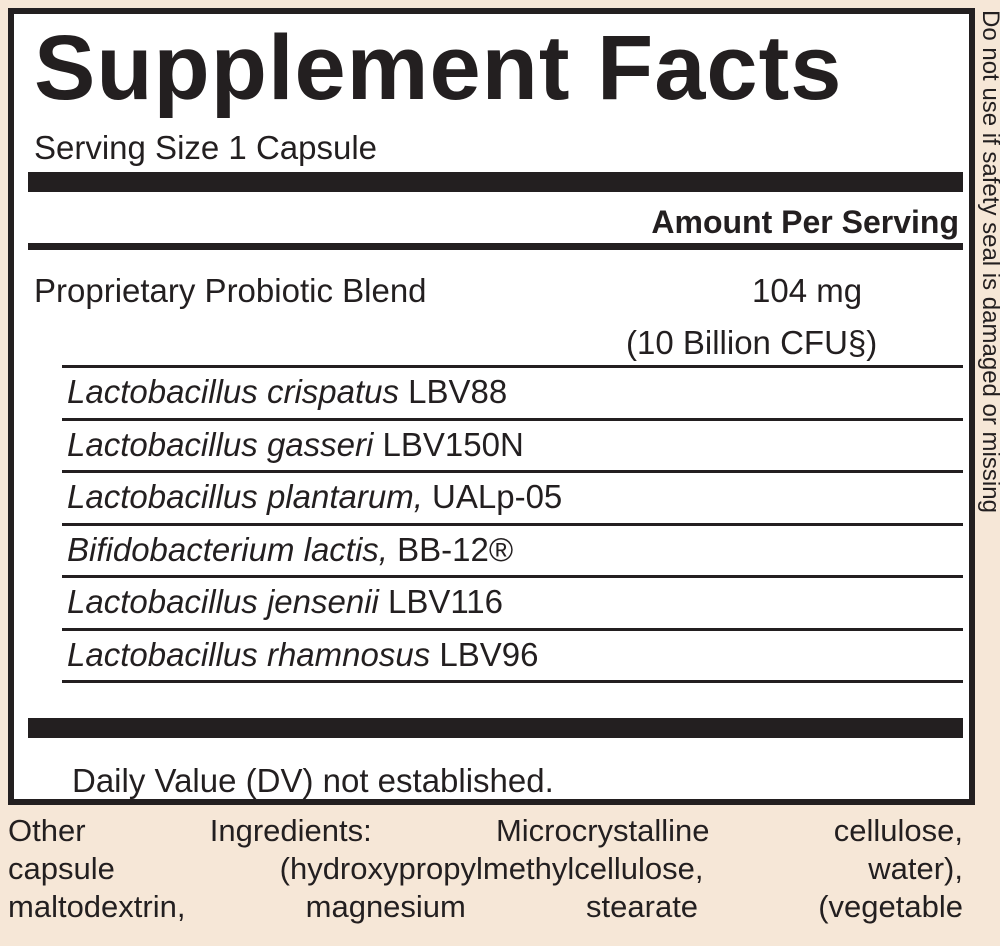 The height and width of the screenshot is (946, 1000). Describe the element at coordinates (233, 391) in the screenshot. I see `strain-species: Lactobacillus crispatus` at that location.